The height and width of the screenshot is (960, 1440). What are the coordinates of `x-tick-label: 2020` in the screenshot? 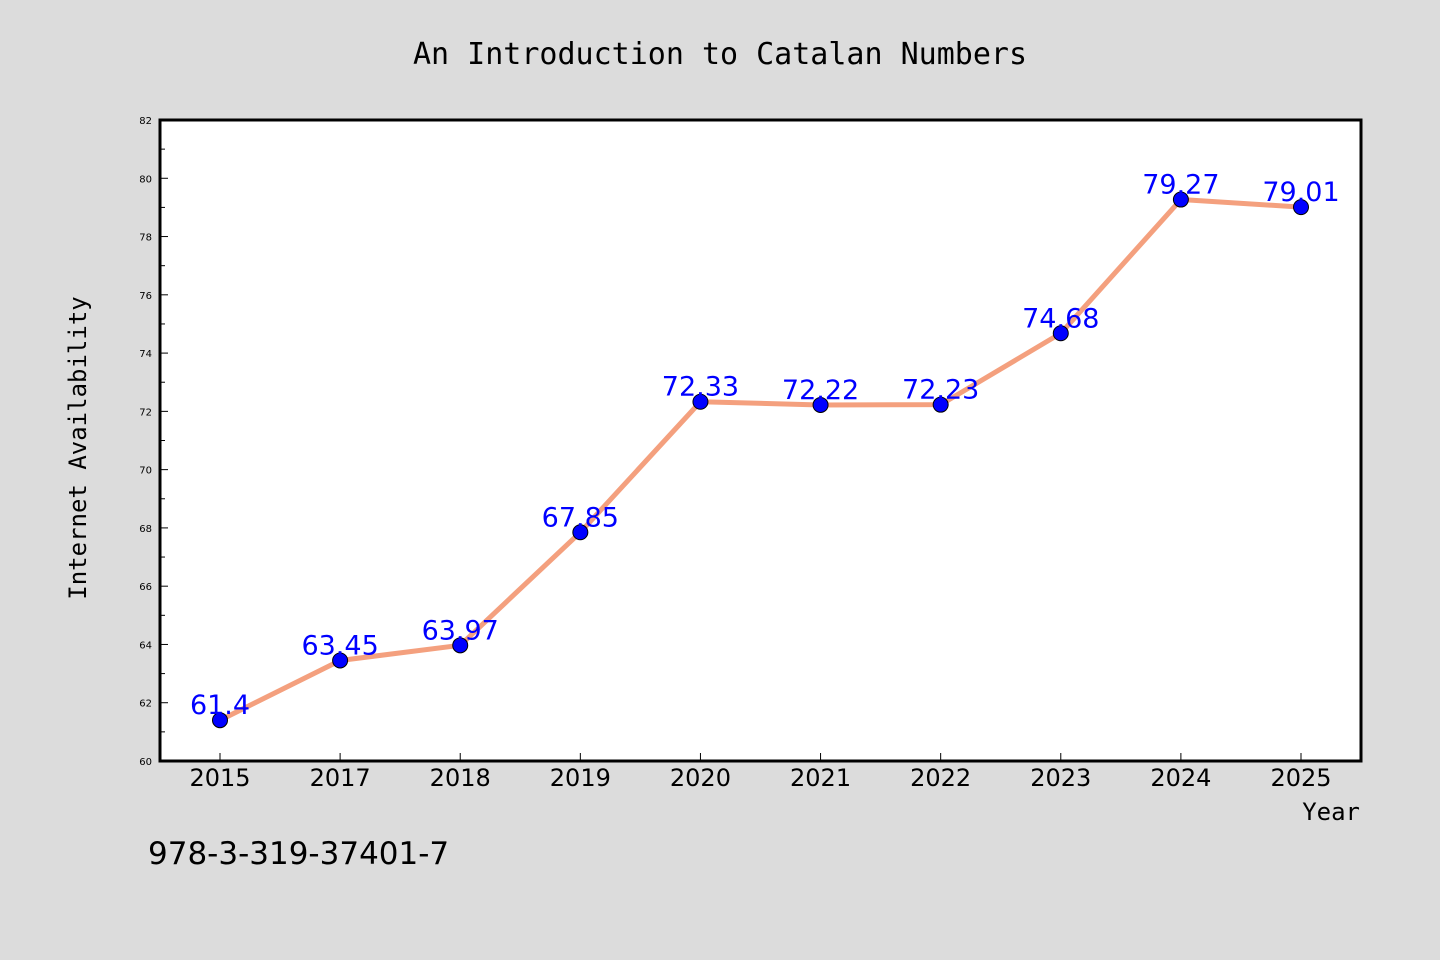 It's located at (700, 778).